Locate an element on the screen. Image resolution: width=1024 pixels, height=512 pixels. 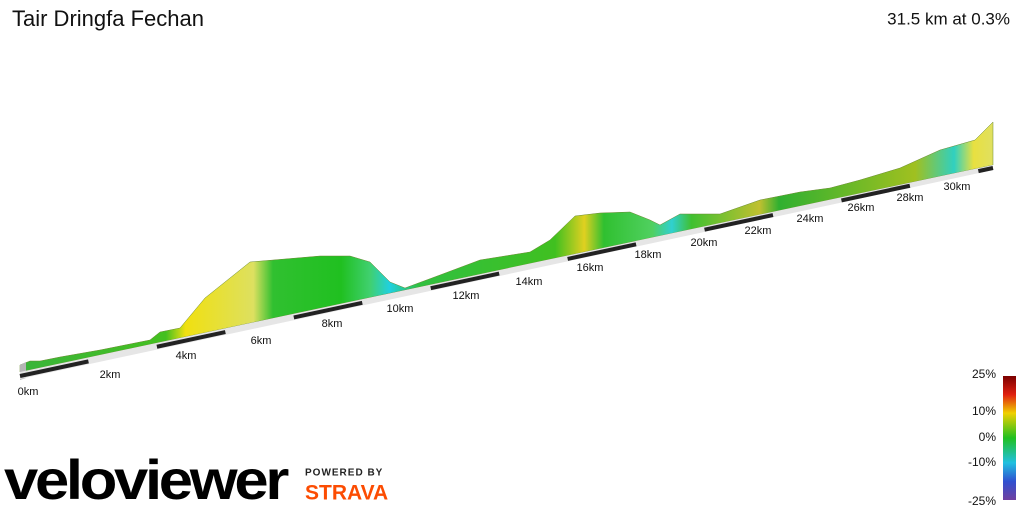
distance-label: 28km is located at coordinates (910, 198).